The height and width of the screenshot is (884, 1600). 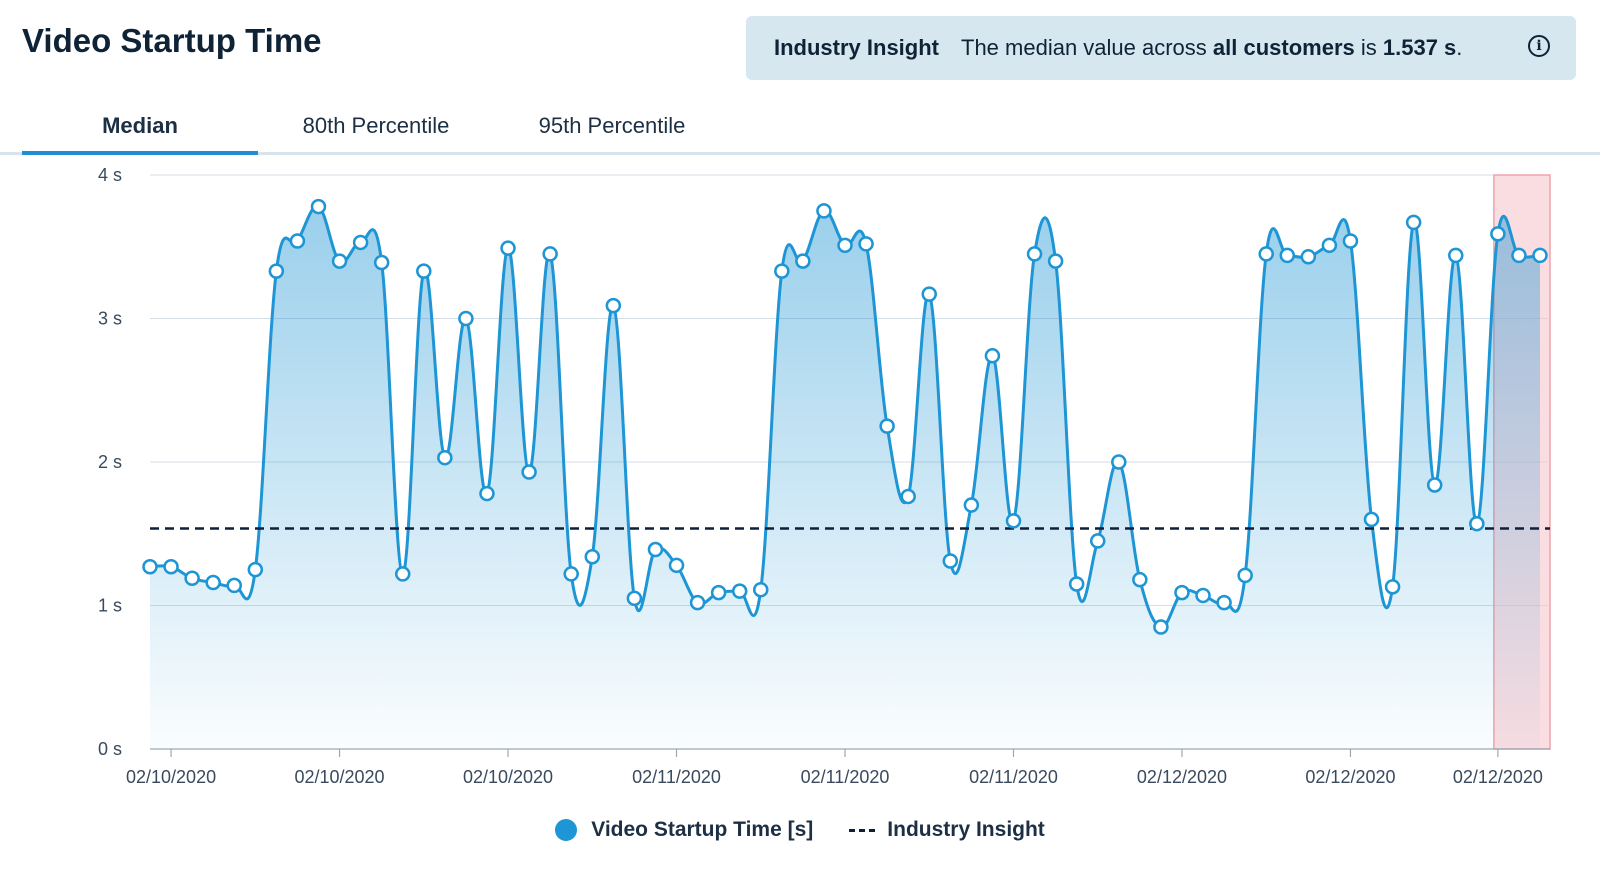 I want to click on legend-reference-label: Industry Insight, so click(x=966, y=829).